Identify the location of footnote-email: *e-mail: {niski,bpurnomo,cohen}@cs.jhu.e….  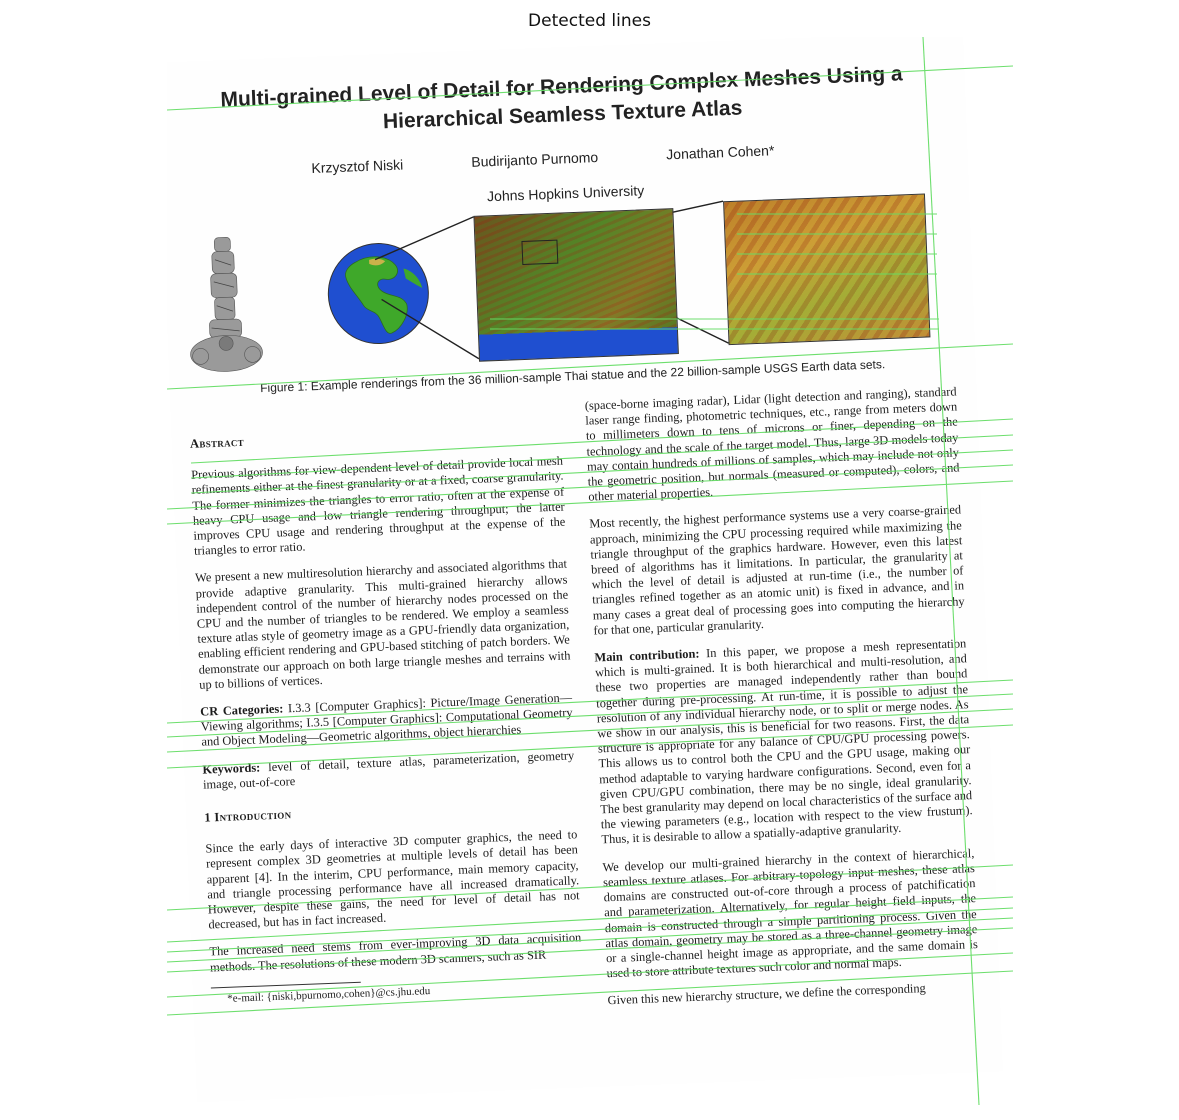
(329, 994).